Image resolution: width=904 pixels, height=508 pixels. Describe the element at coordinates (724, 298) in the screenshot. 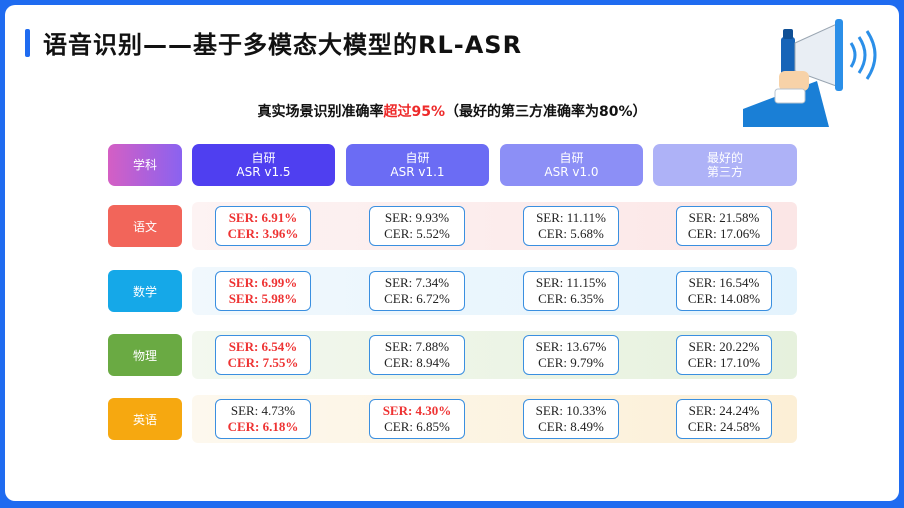

I see `cer-value: CER: 14.08%` at that location.